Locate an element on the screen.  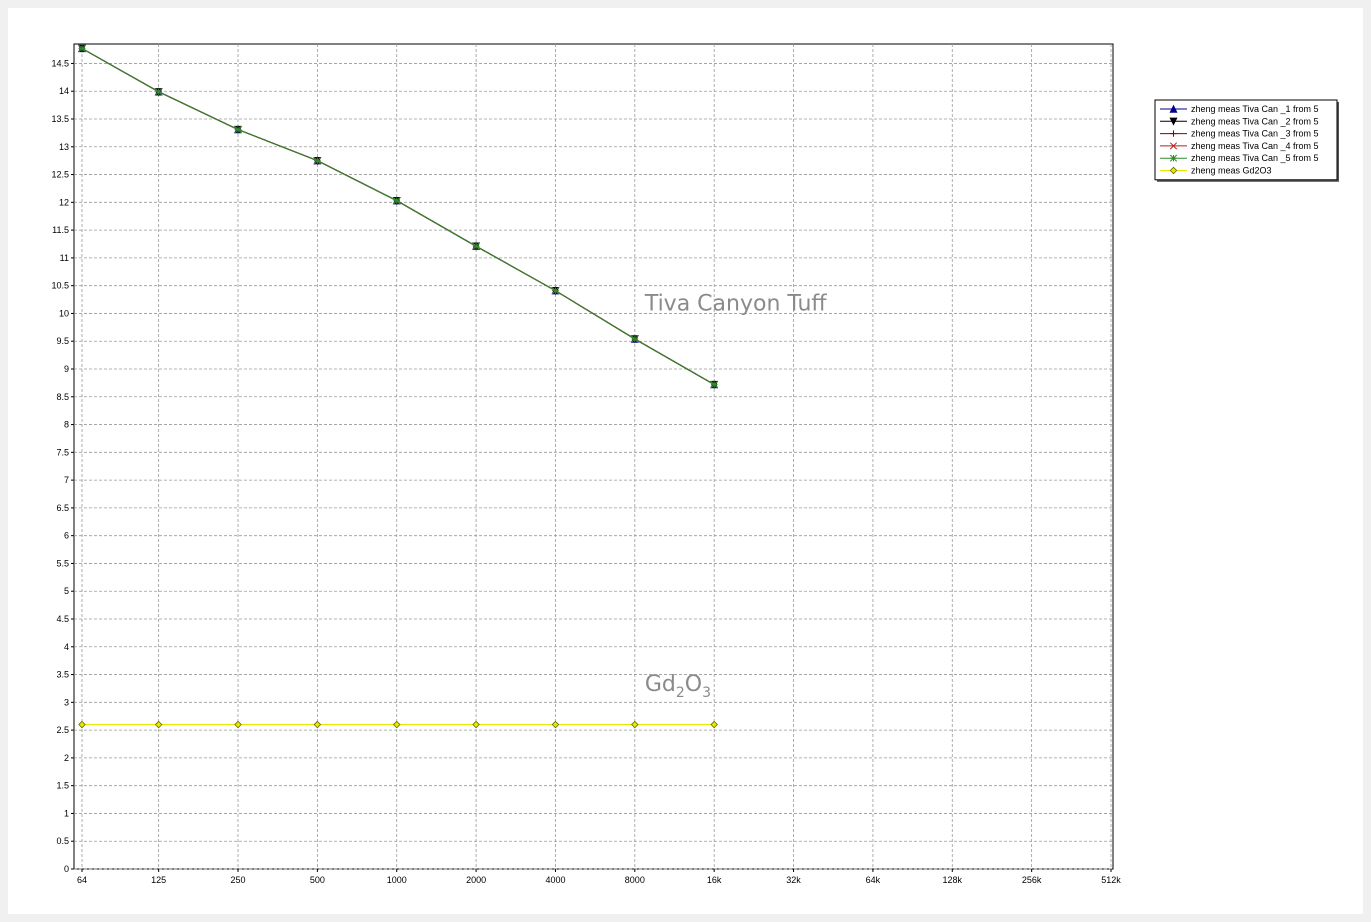
y-tick-label: 8.5 is located at coordinates (62, 397).